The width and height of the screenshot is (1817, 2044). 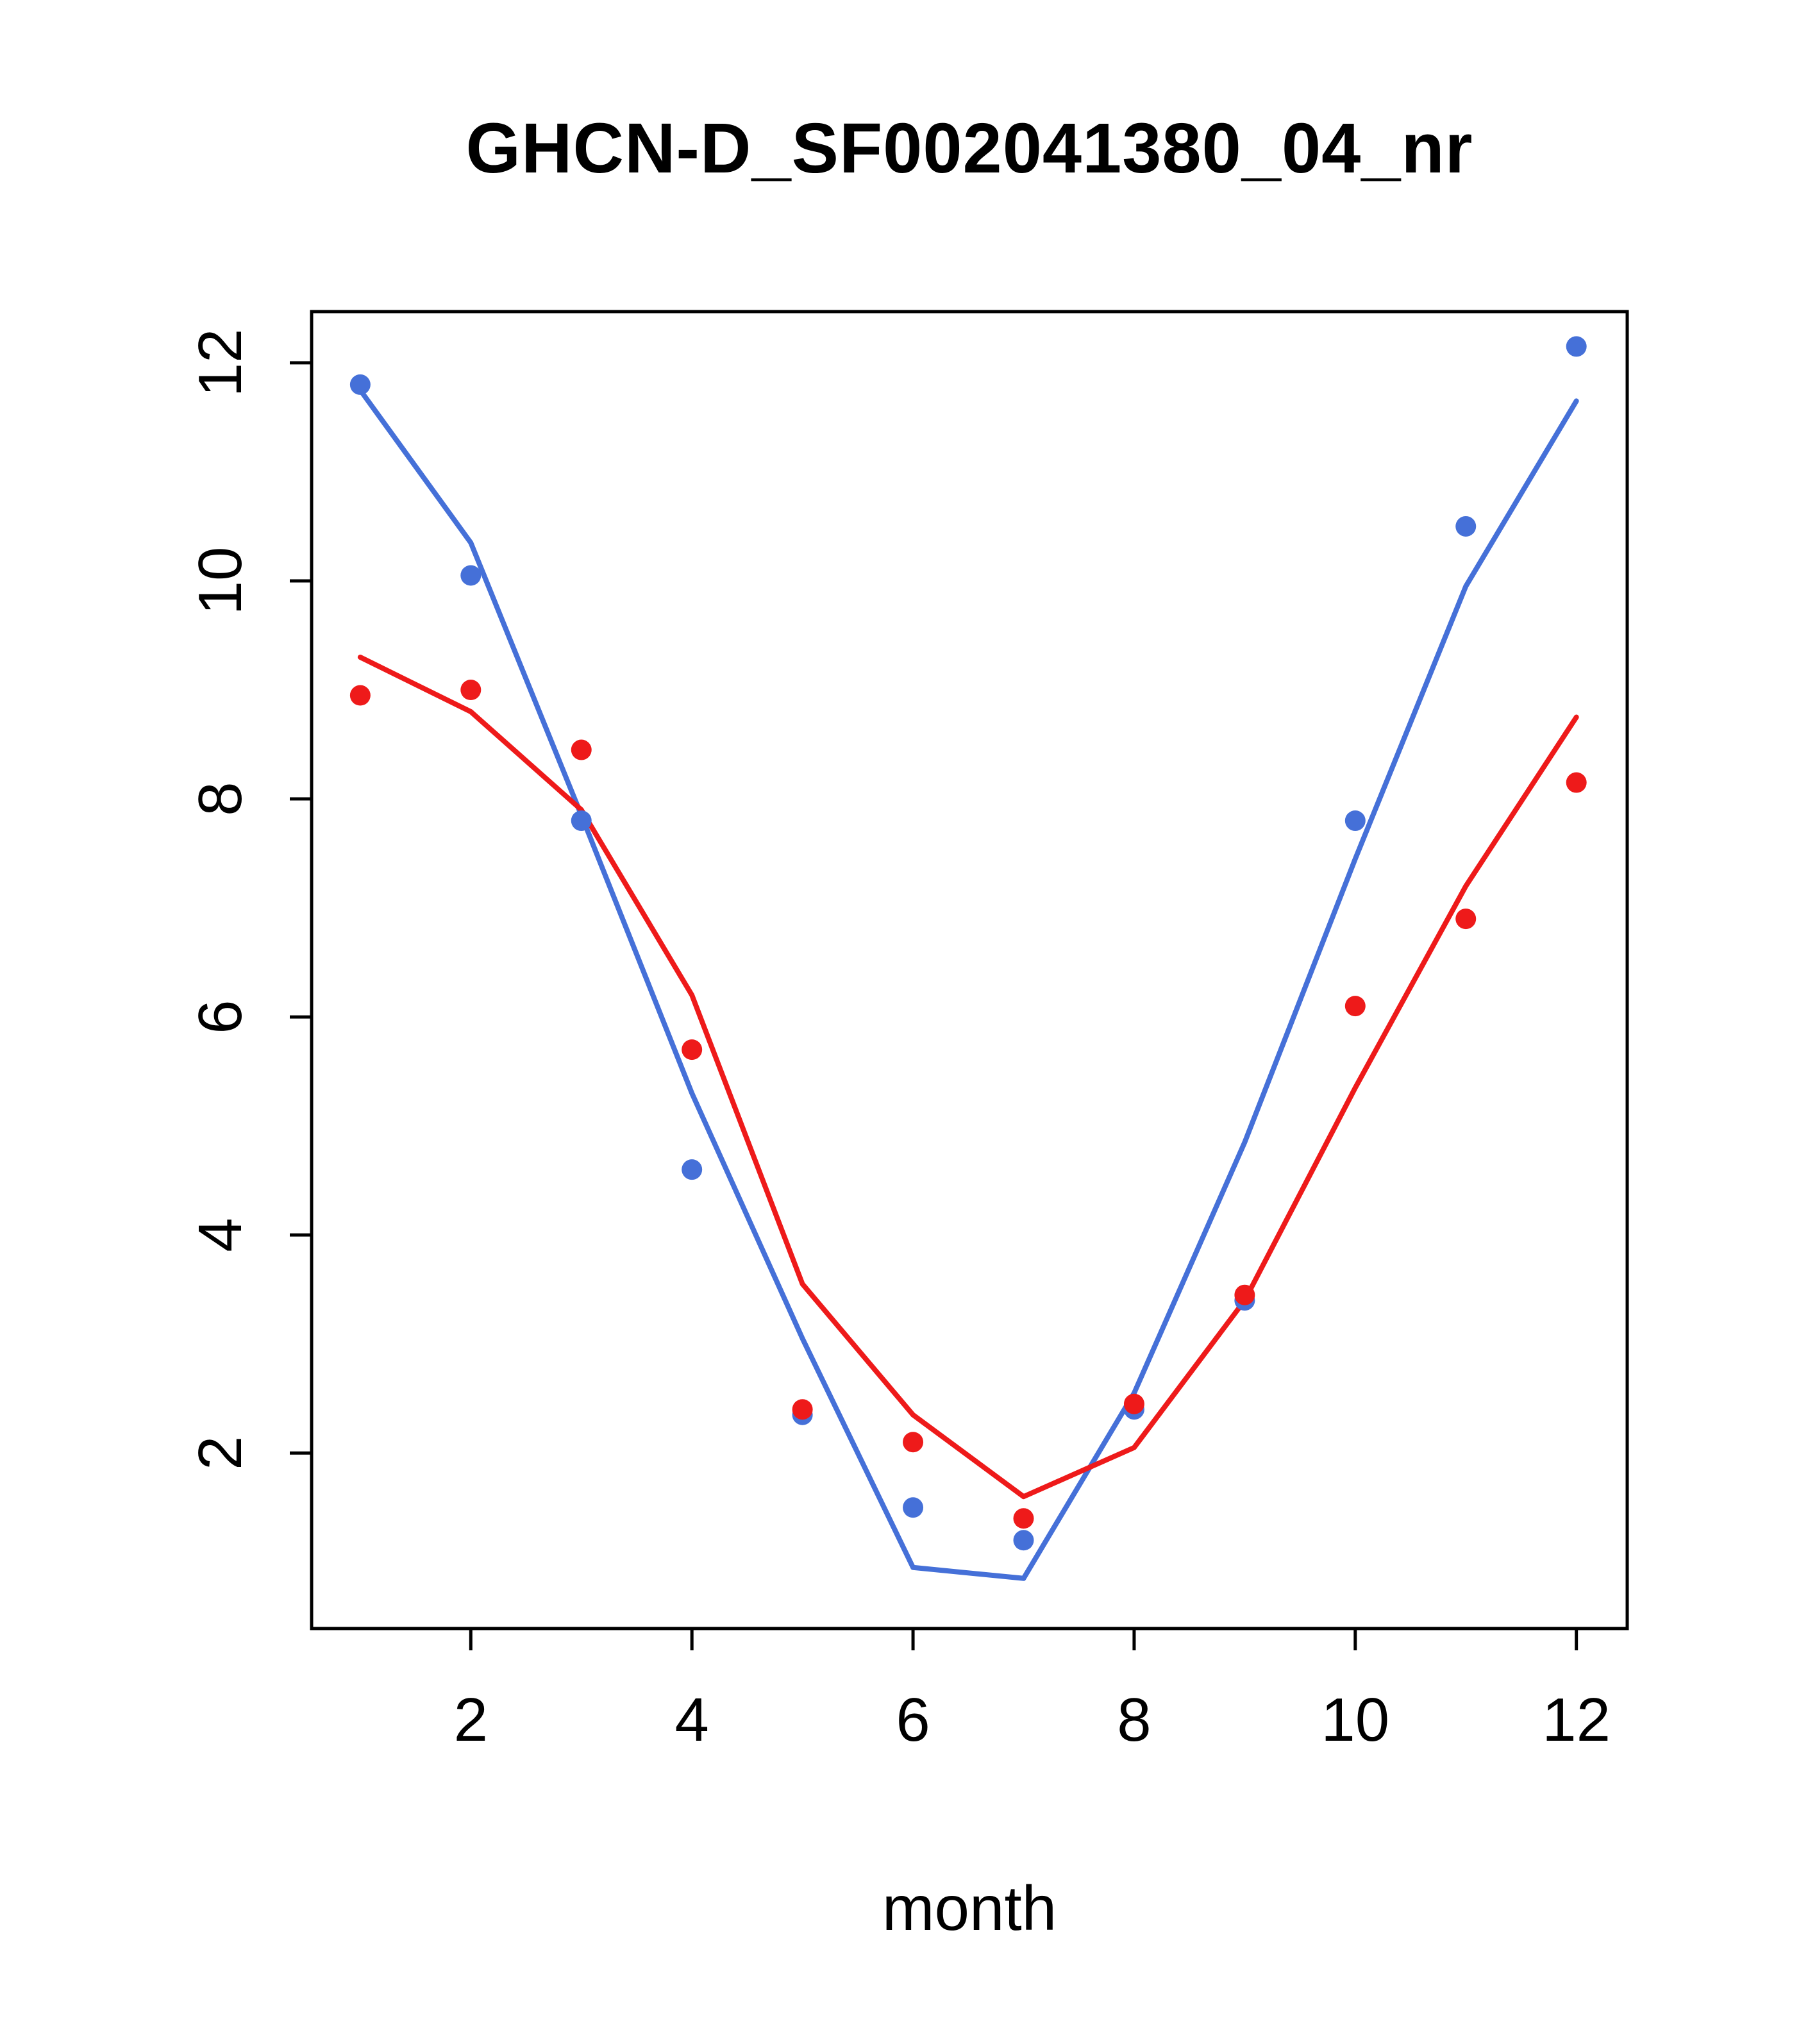 I want to click on x-tick-label: 10, so click(x=1355, y=1720).